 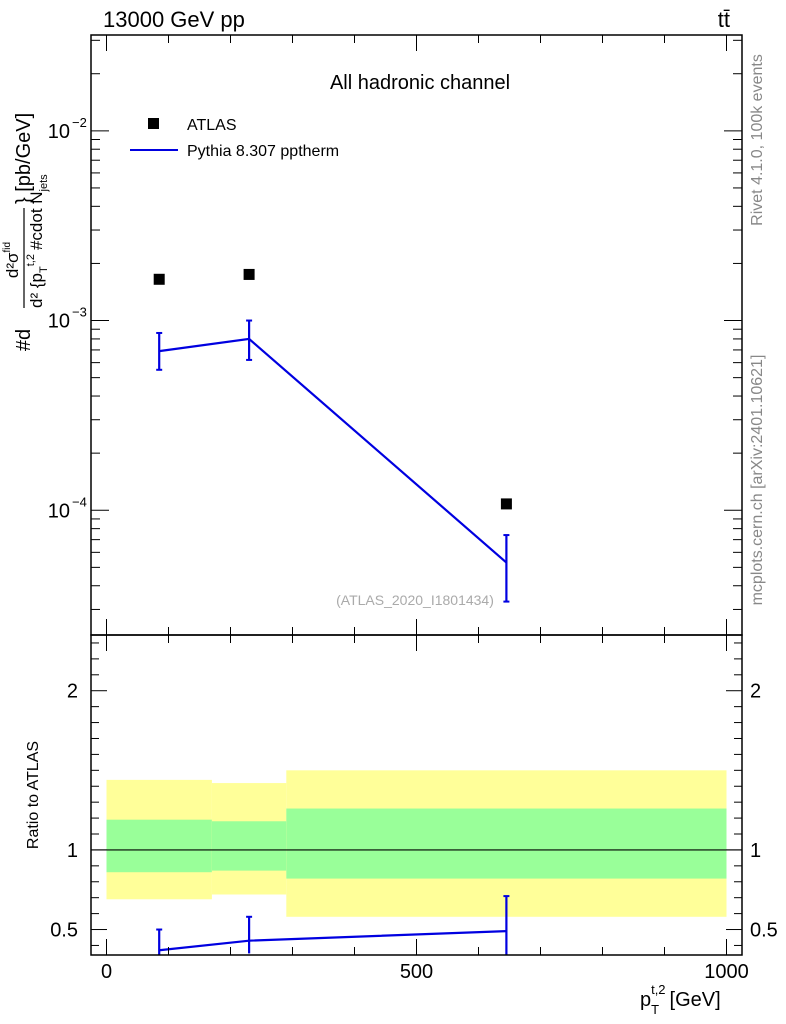 What do you see at coordinates (7, 247) in the screenshot?
I see `ylabel-num-sup: fid` at bounding box center [7, 247].